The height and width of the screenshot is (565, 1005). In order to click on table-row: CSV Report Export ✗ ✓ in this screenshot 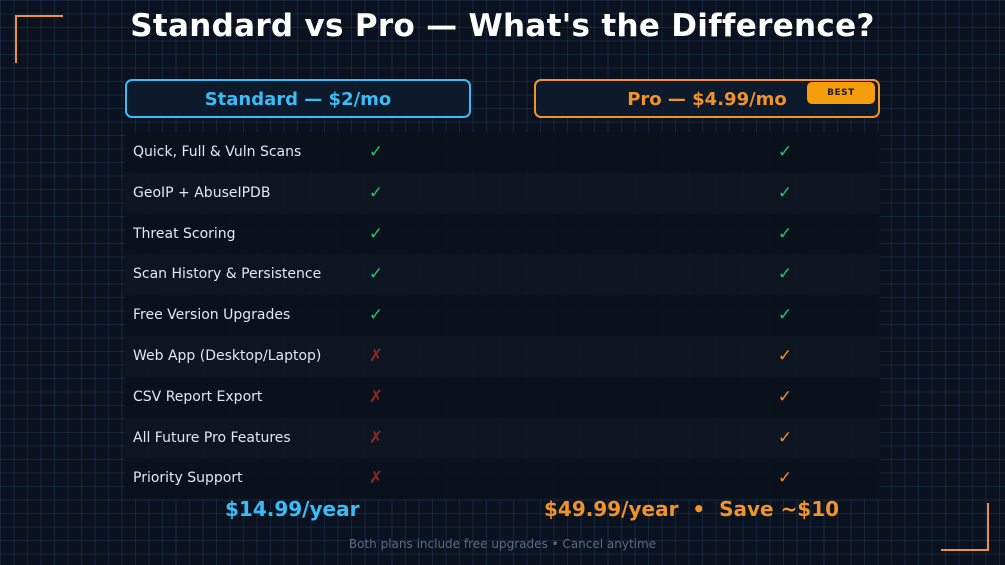, I will do `click(502, 397)`.